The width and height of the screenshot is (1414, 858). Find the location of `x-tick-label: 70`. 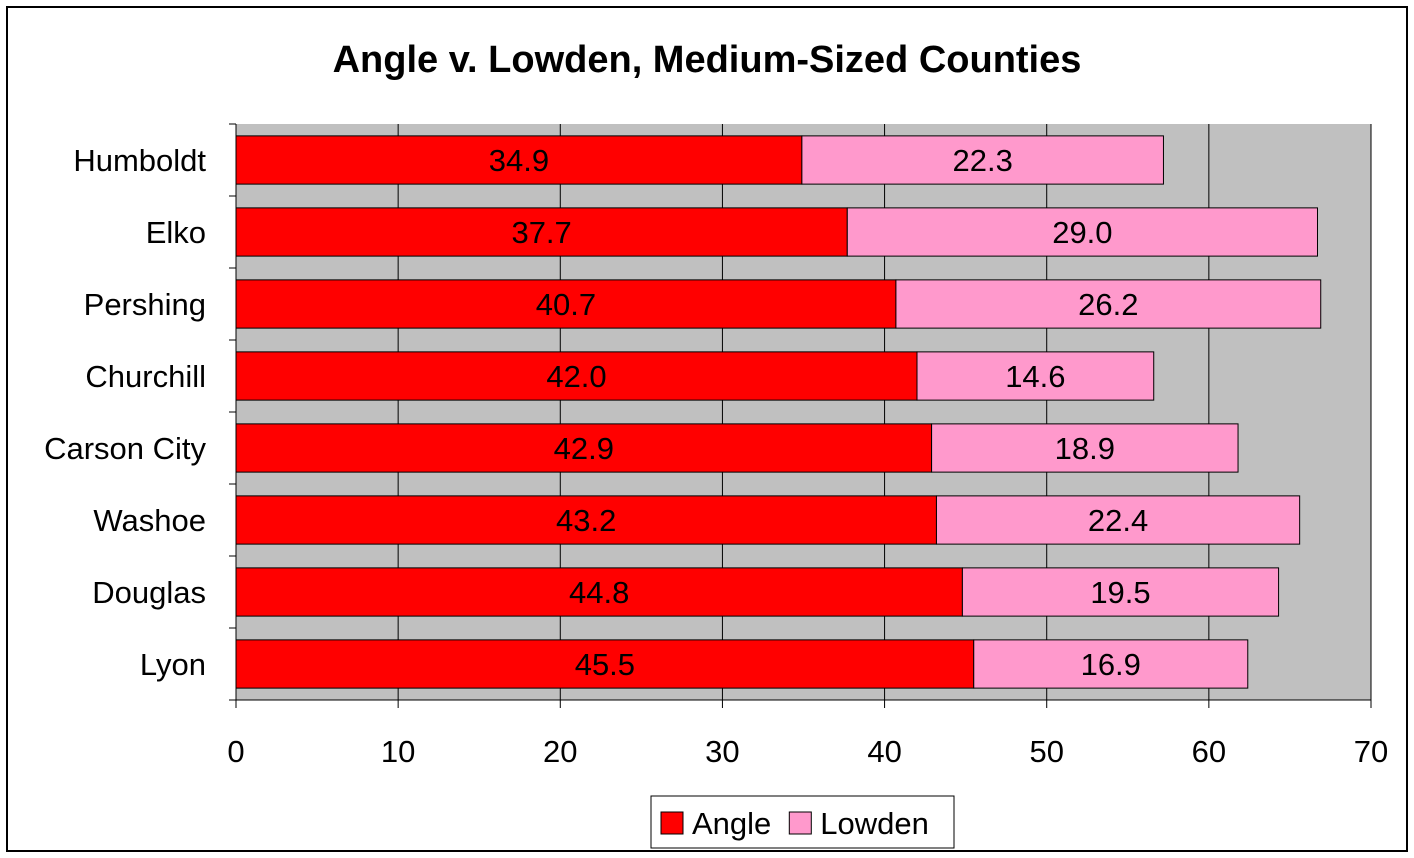

x-tick-label: 70 is located at coordinates (1371, 751).